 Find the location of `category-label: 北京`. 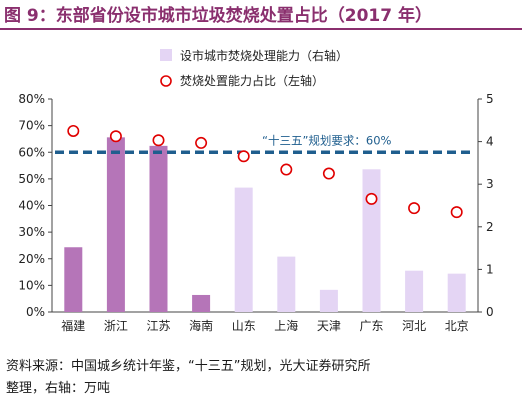

category-label: 北京 is located at coordinates (457, 326).